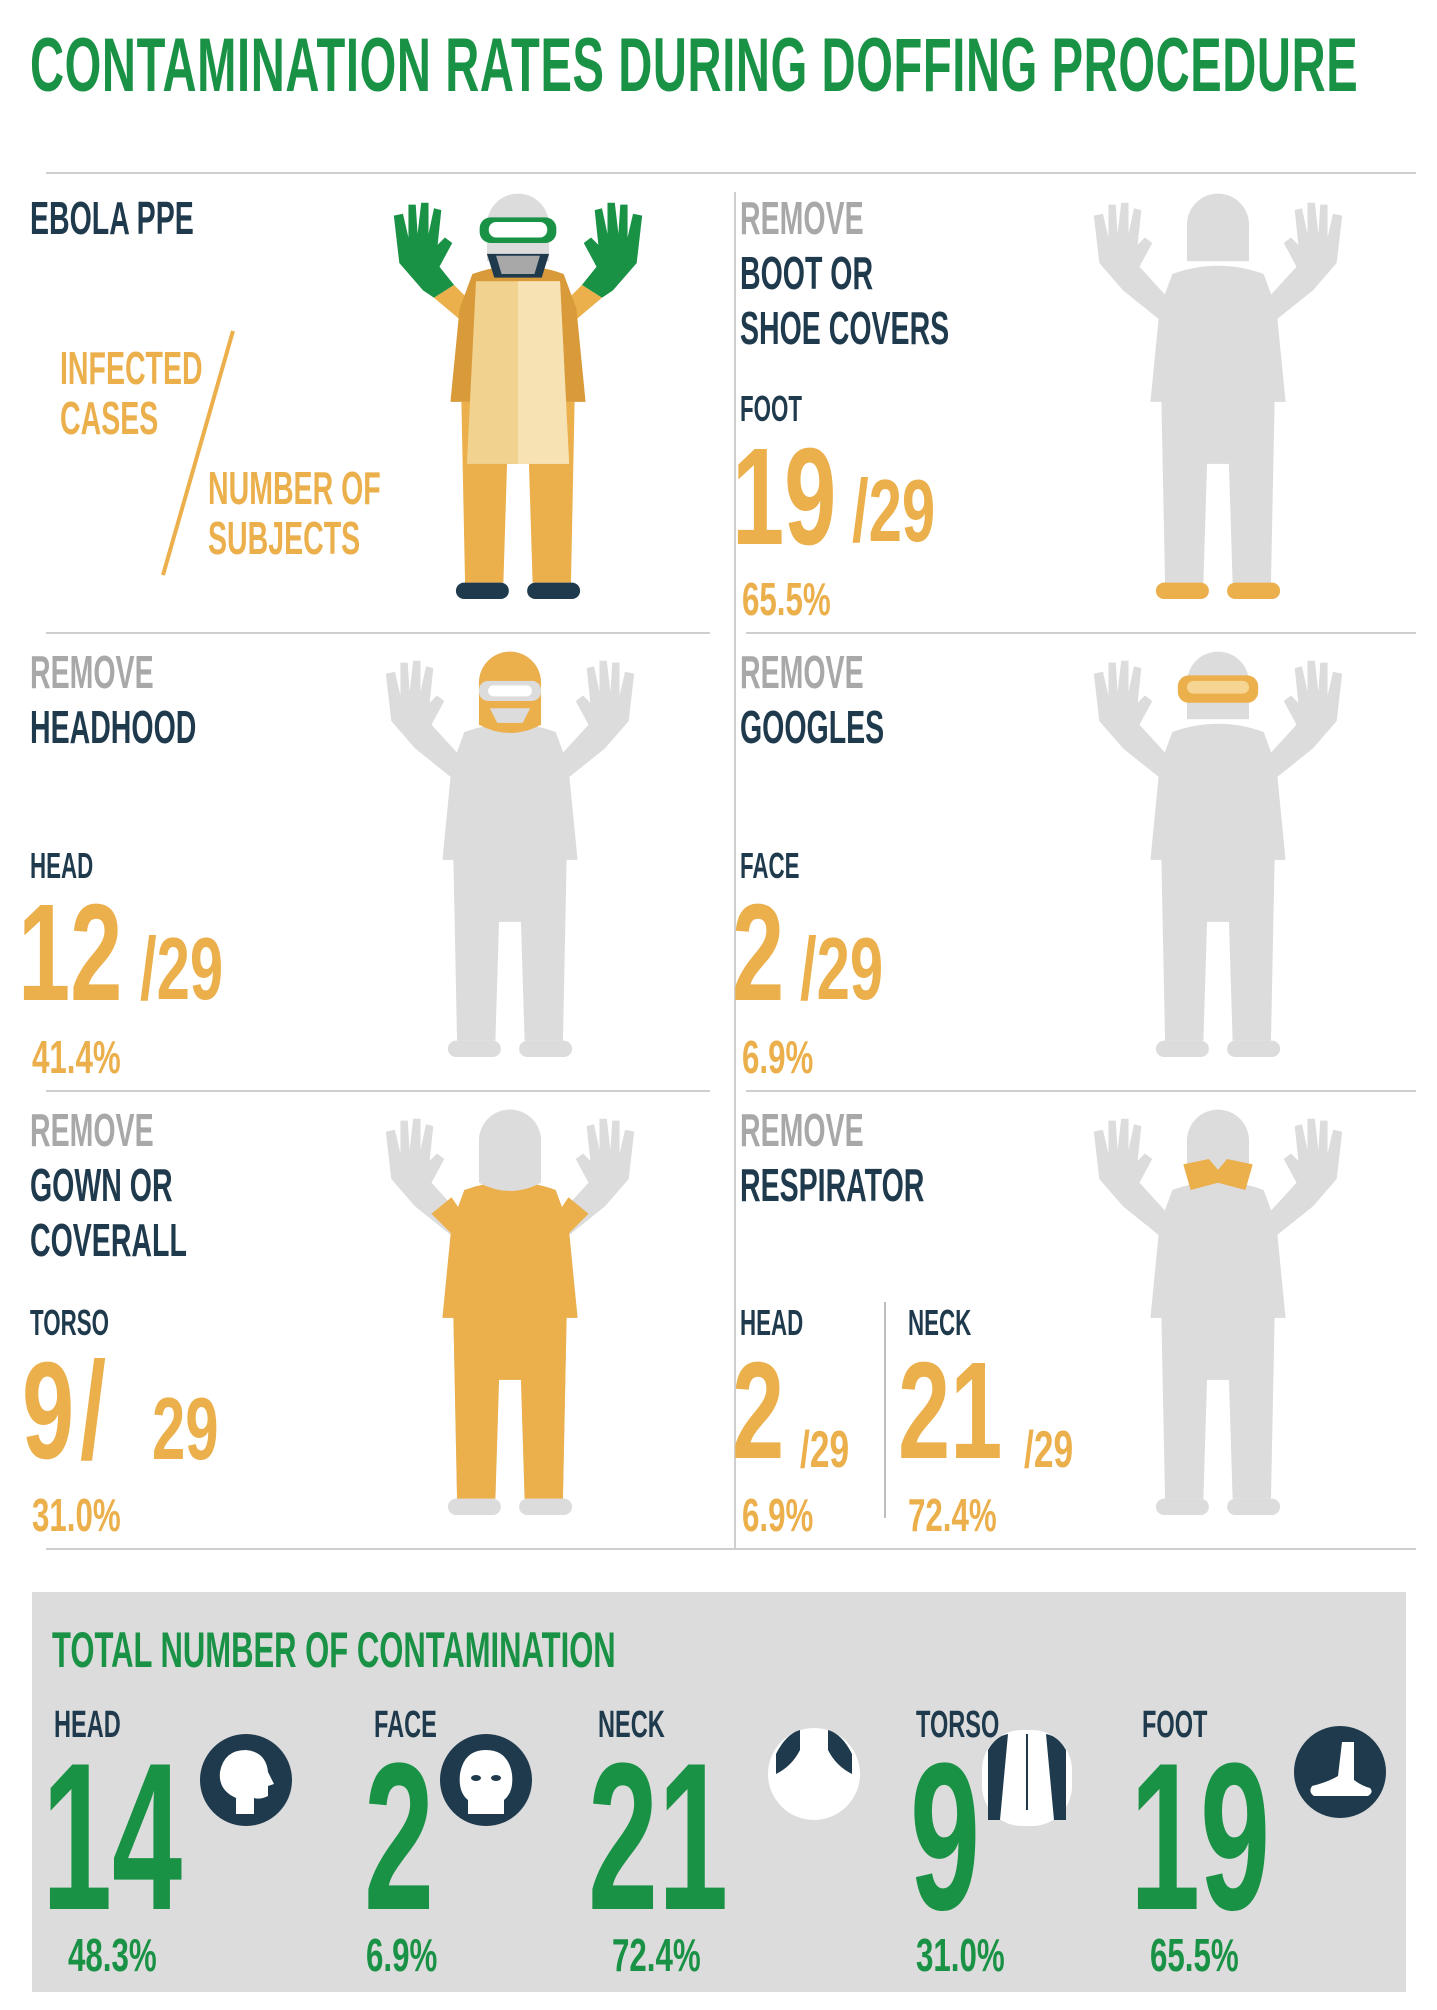 The image size is (1437, 2010). I want to click on total-head-label: HEAD, so click(87, 1725).